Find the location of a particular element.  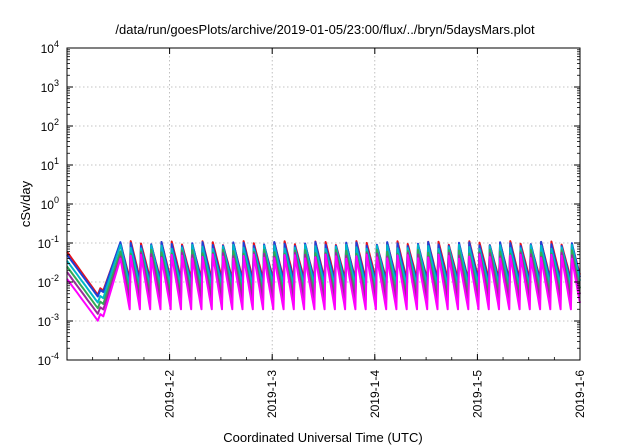

y-tick-label: 10⁰ is located at coordinates (50, 203).